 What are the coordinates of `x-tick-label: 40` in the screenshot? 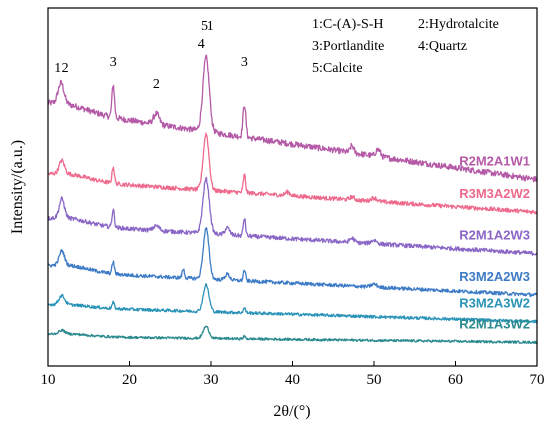 It's located at (292, 380).